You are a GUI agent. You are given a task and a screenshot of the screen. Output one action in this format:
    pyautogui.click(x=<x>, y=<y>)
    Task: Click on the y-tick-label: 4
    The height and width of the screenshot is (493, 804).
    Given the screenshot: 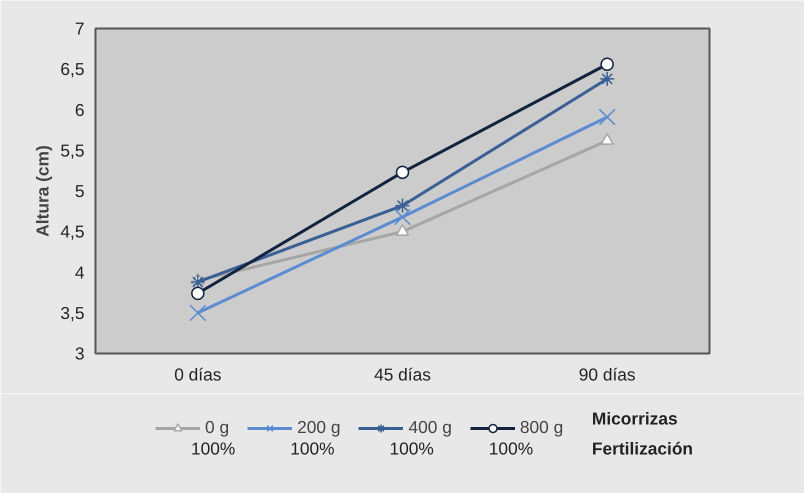 What is the action you would take?
    pyautogui.click(x=79, y=272)
    